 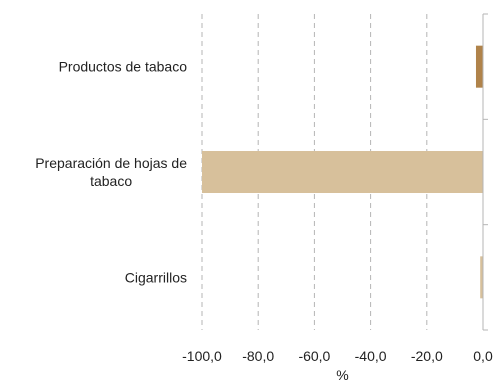 I want to click on x-axis-title: %, so click(x=342, y=375).